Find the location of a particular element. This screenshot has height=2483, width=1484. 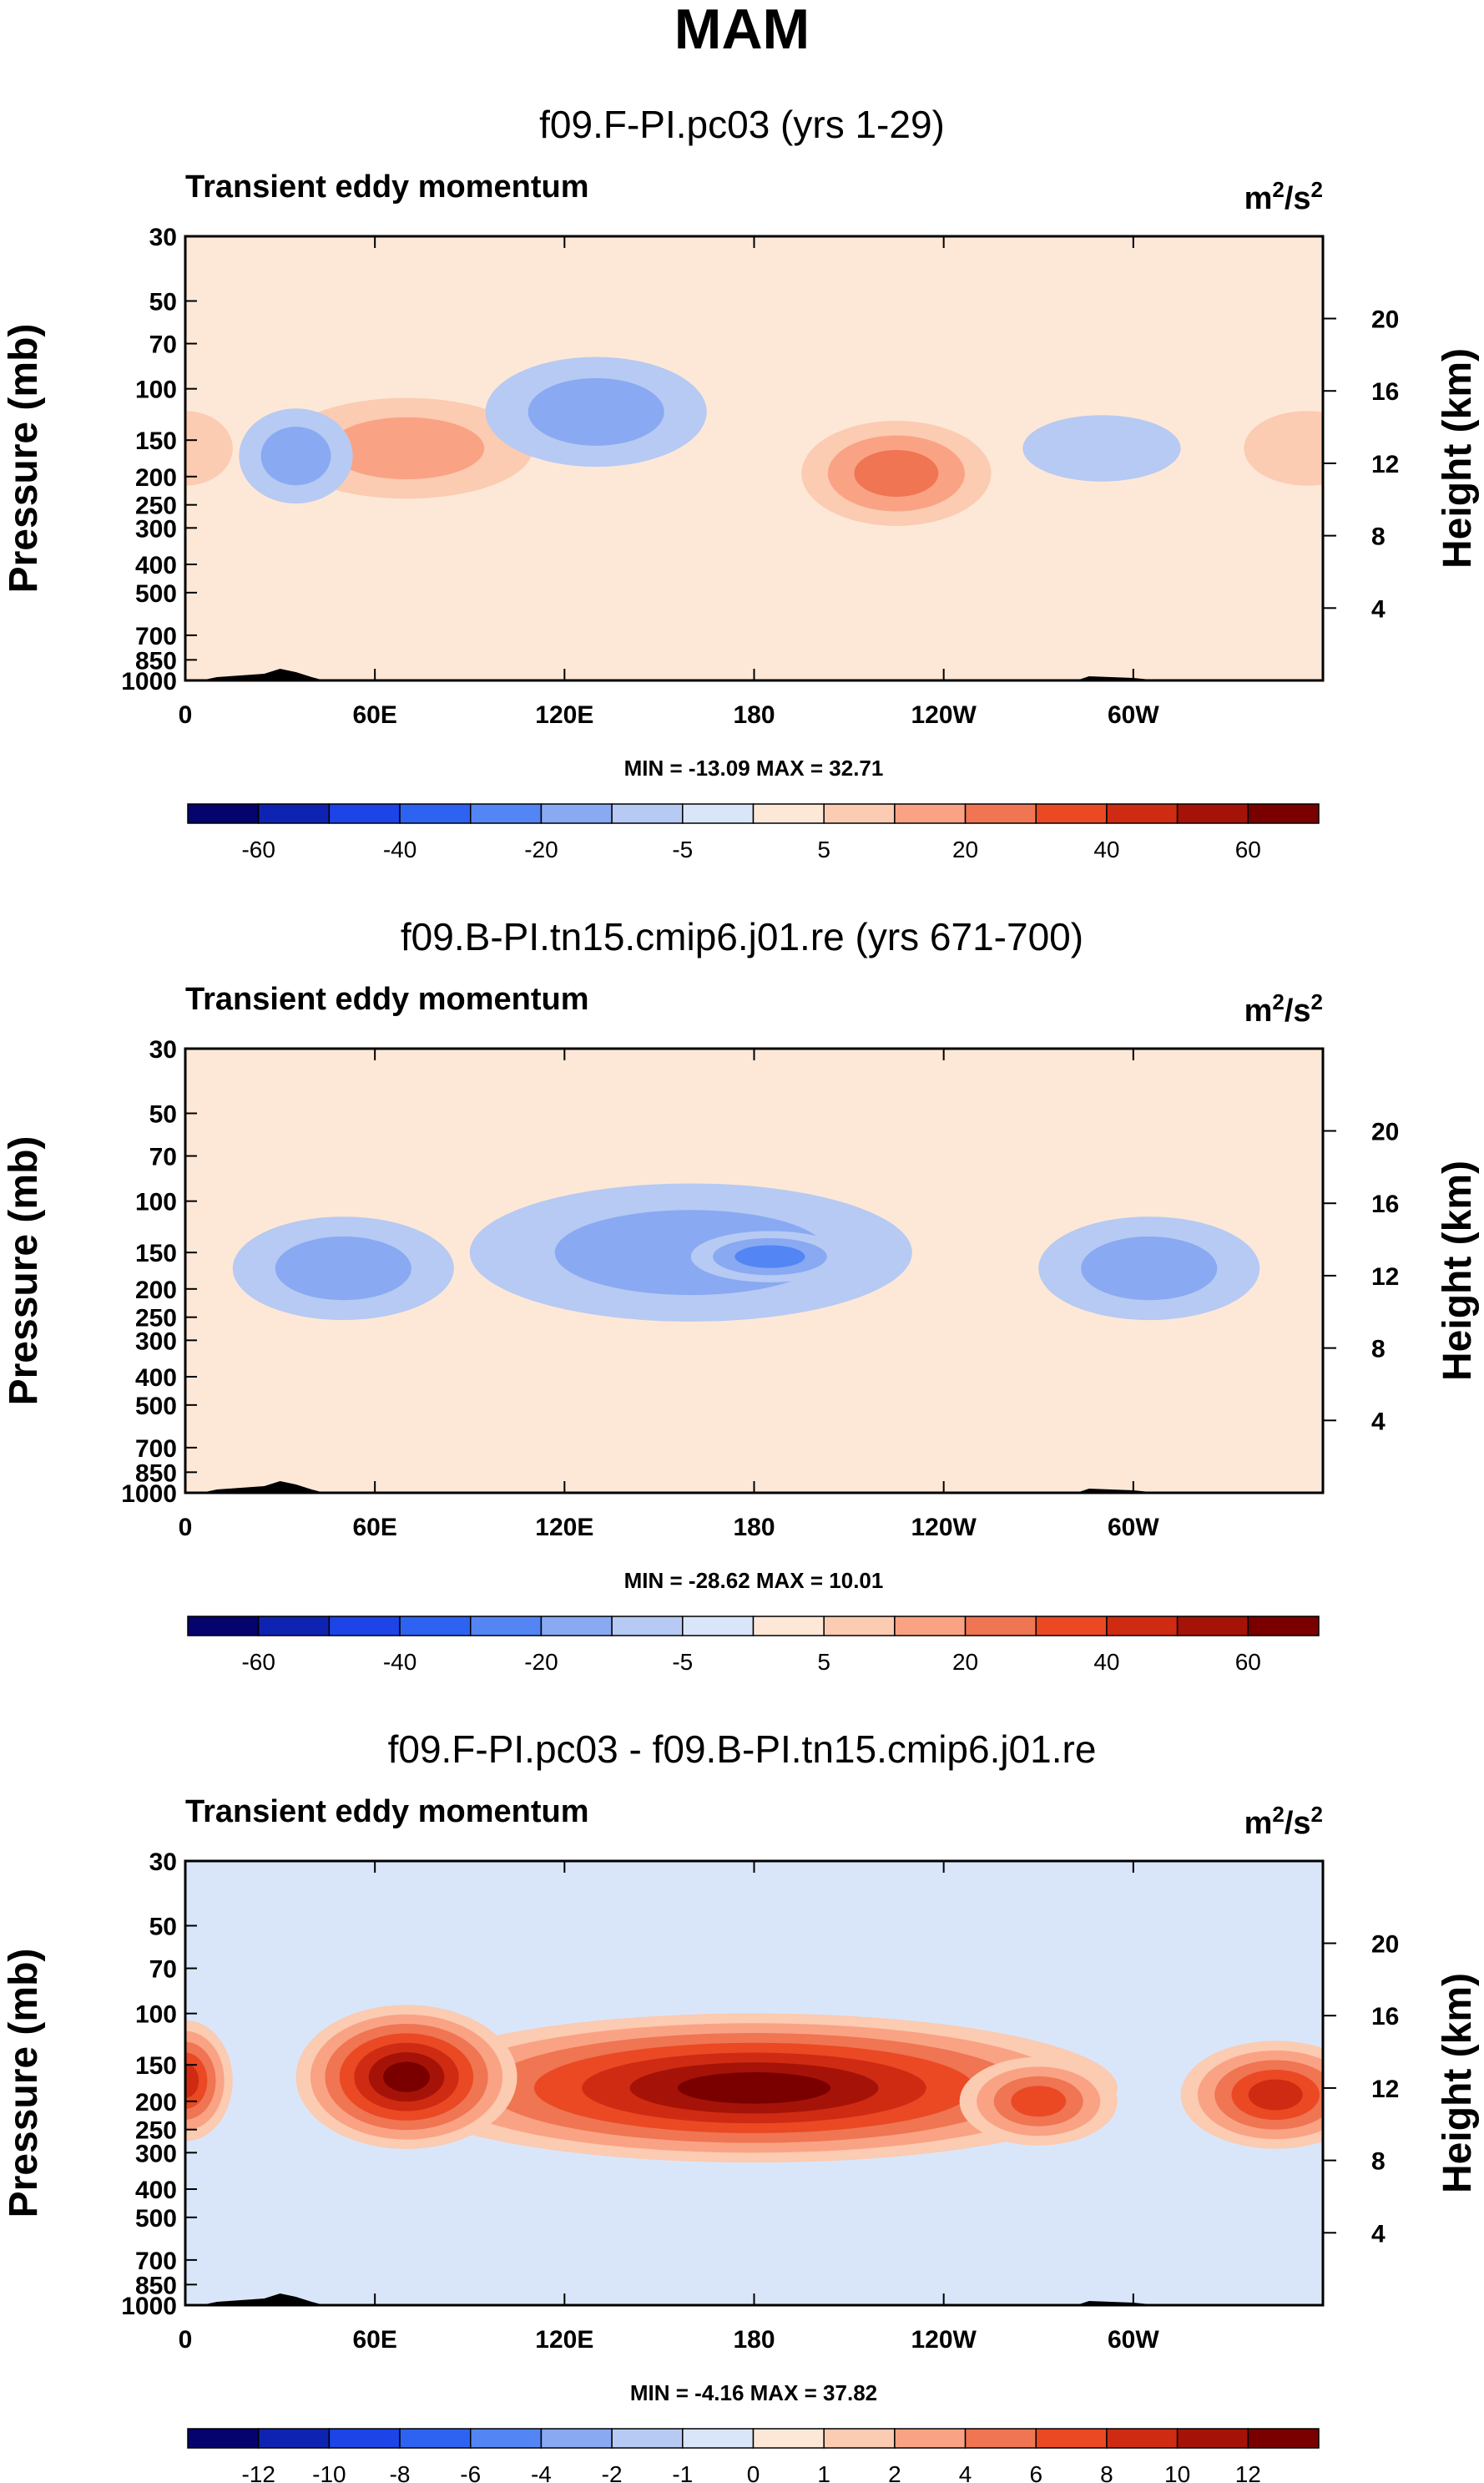

pressure-tick-label: 400 is located at coordinates (156, 1378).